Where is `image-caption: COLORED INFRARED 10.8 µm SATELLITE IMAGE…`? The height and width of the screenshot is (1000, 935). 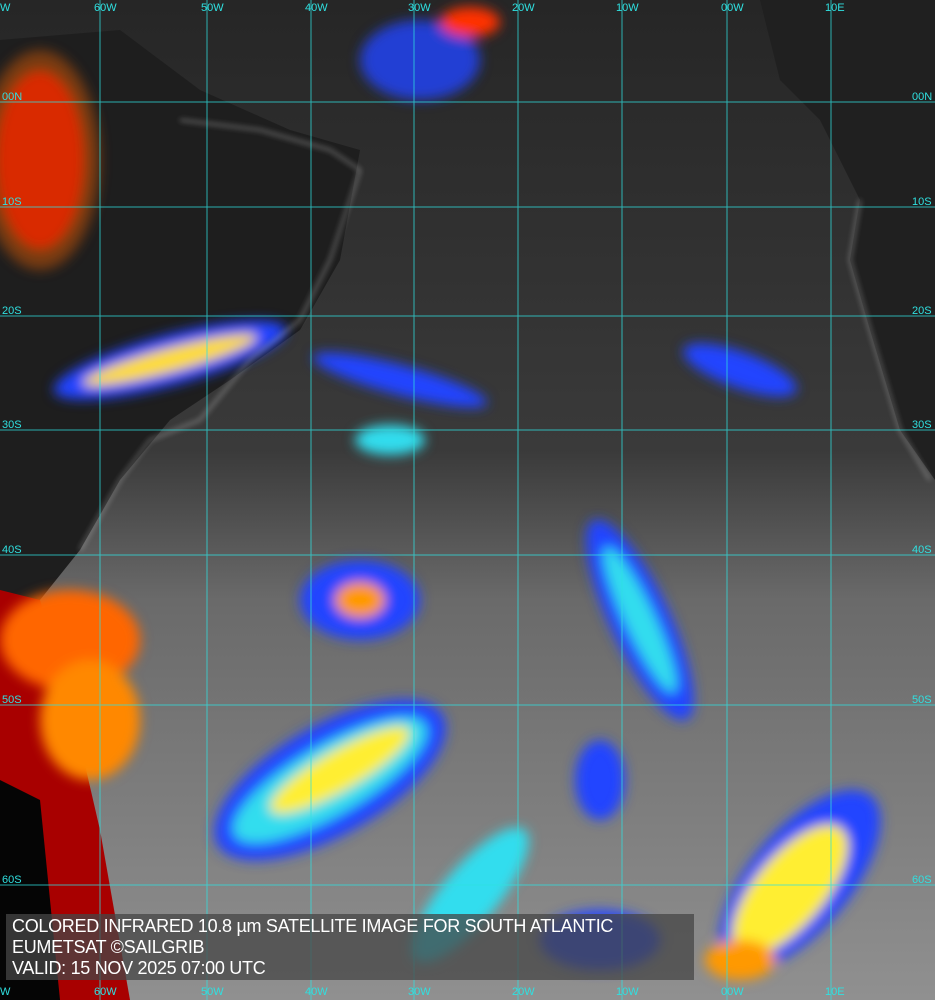
image-caption: COLORED INFRARED 10.8 µm SATELLITE IMAGE… is located at coordinates (350, 947).